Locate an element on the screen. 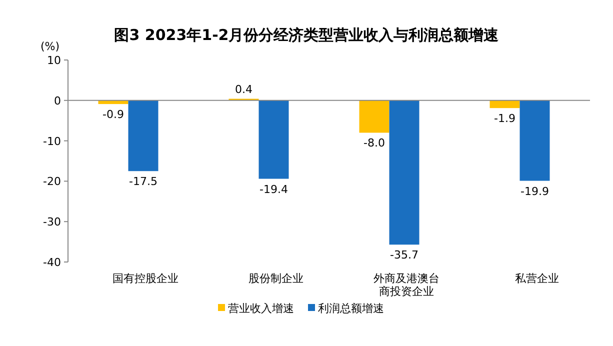  data-label: -1.9 is located at coordinates (505, 119).